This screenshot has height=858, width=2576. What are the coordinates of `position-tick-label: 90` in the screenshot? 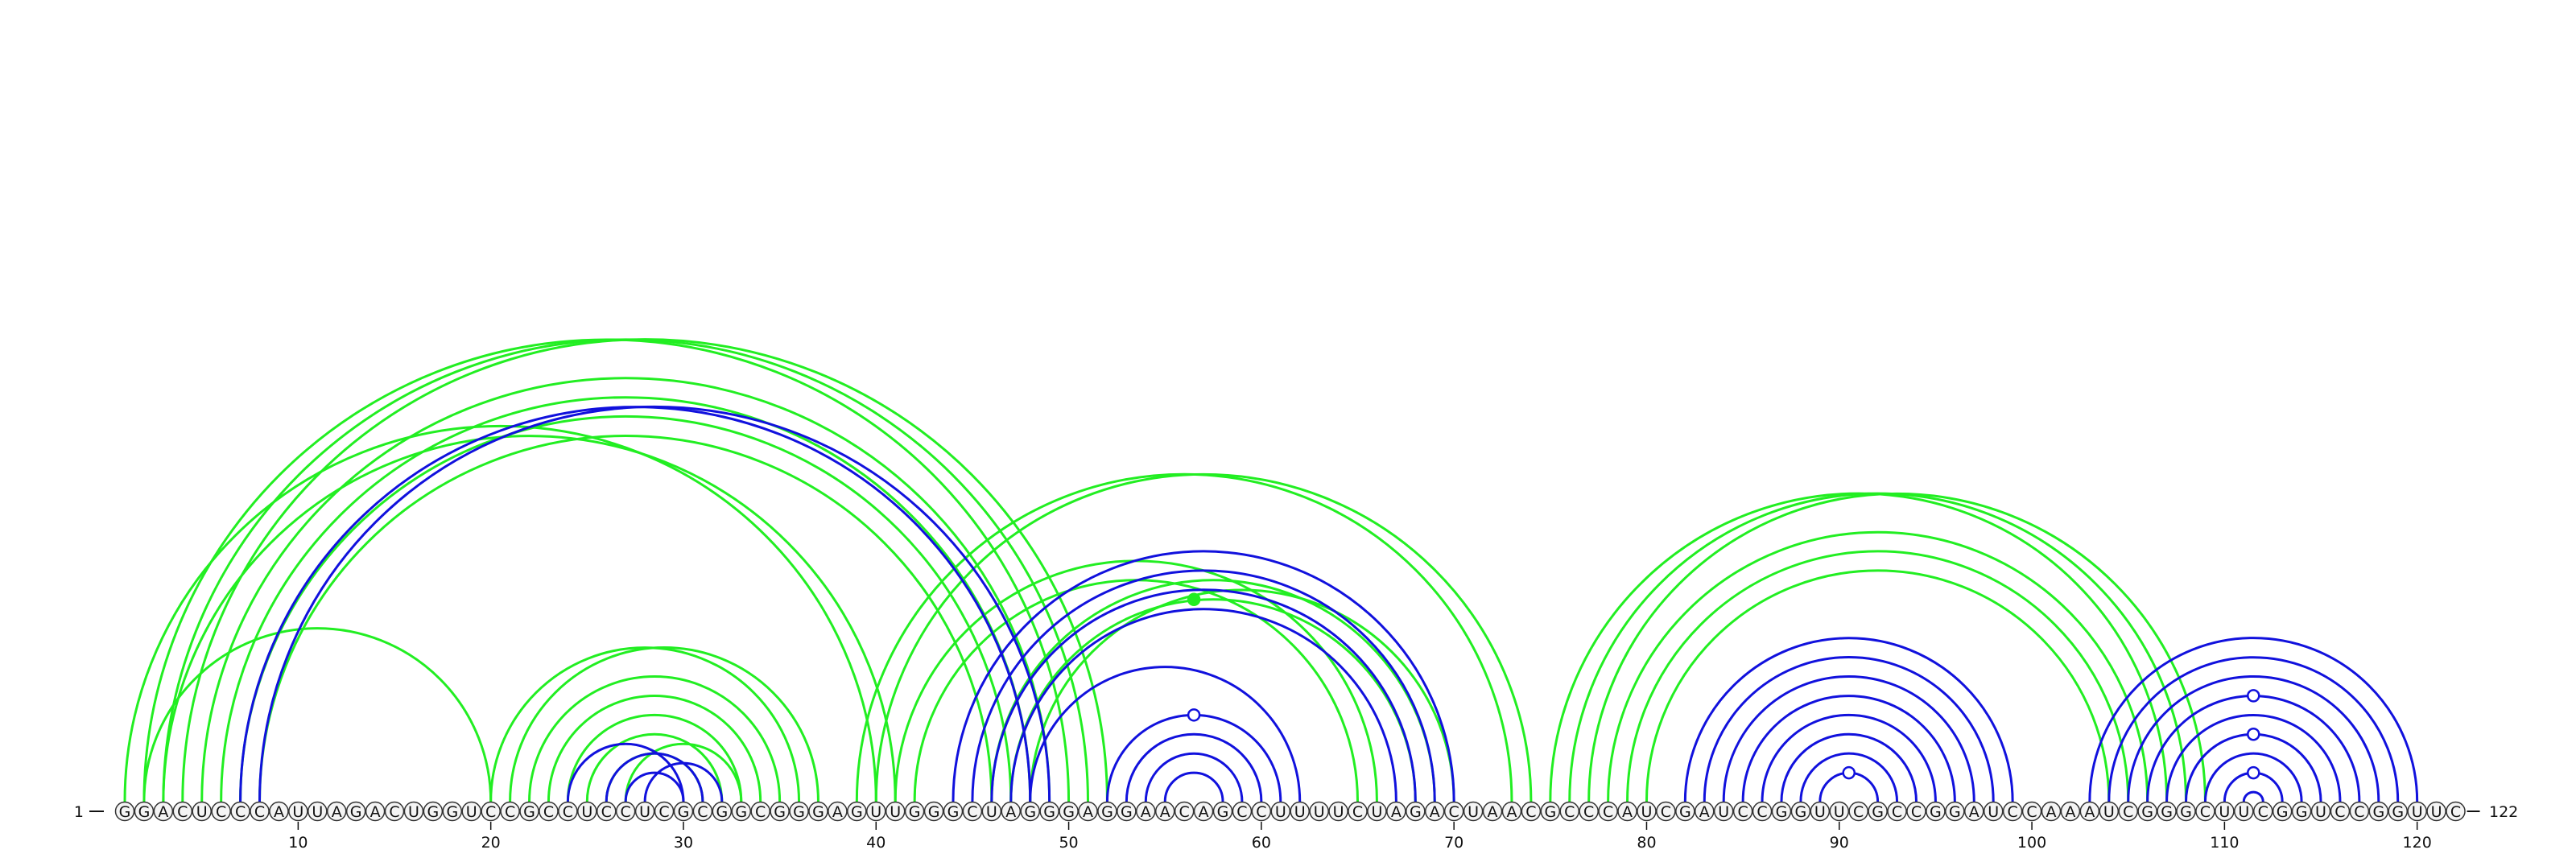 It's located at (1839, 843).